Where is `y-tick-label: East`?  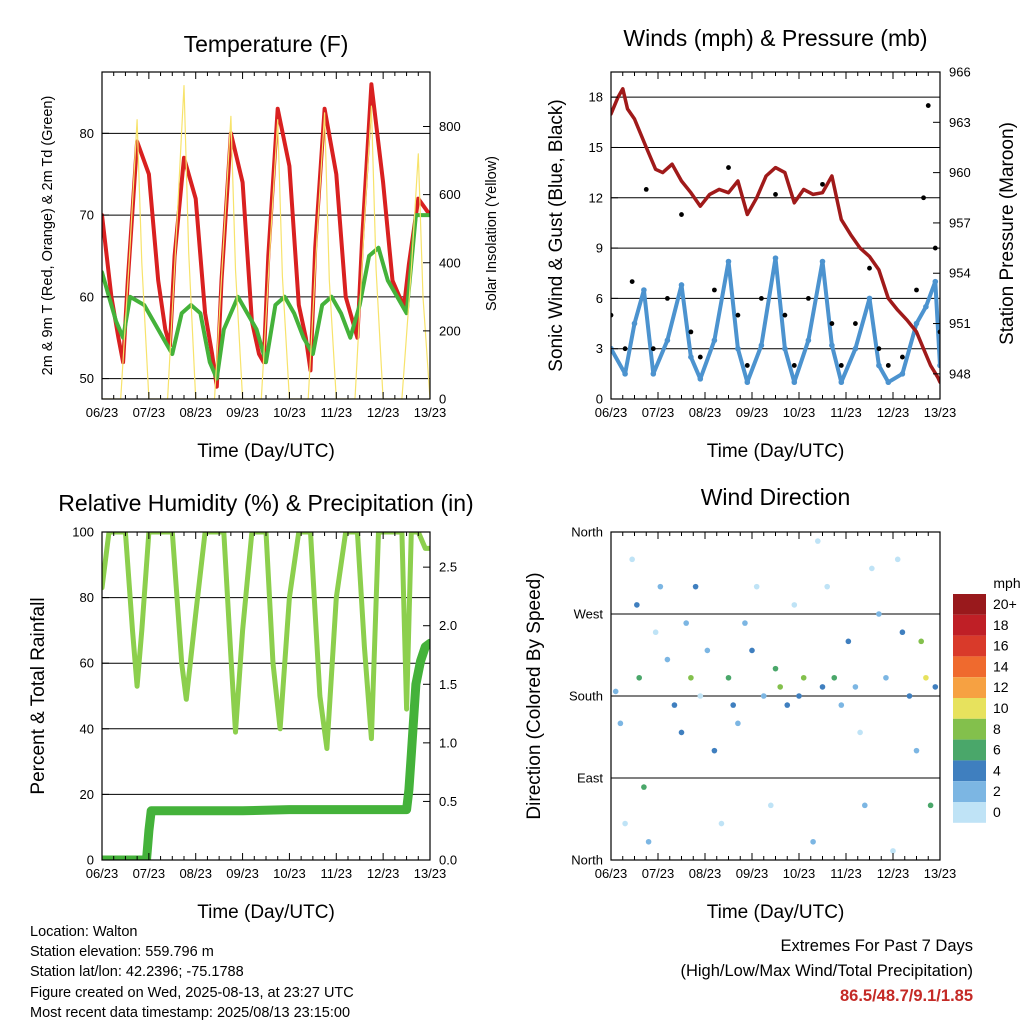 y-tick-label: East is located at coordinates (590, 778).